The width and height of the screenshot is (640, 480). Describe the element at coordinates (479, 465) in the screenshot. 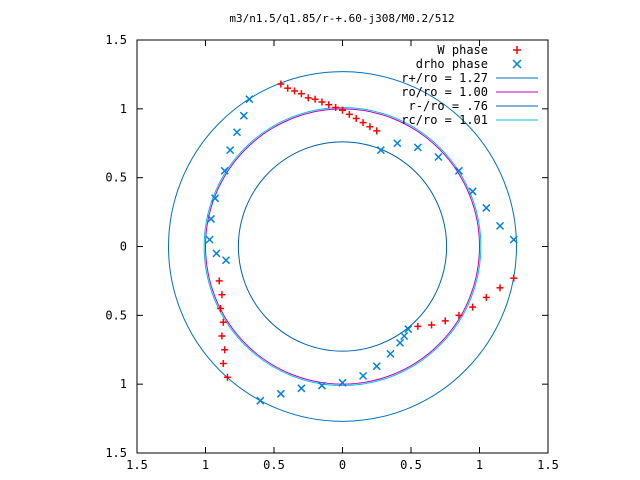

I see `x-tick-label: 1` at that location.